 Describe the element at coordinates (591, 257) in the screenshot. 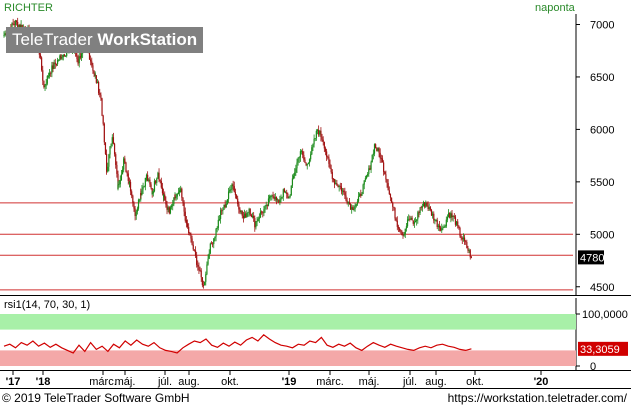

I see `price-last-value-marker: 4780` at that location.